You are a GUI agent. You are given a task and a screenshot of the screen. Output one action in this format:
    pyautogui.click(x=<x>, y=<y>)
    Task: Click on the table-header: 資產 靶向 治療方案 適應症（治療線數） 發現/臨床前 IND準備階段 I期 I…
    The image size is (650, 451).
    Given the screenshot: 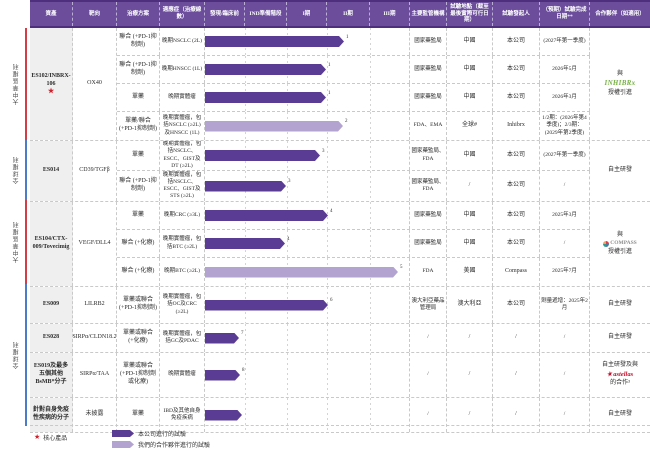 What is the action you would take?
    pyautogui.click(x=340, y=14)
    